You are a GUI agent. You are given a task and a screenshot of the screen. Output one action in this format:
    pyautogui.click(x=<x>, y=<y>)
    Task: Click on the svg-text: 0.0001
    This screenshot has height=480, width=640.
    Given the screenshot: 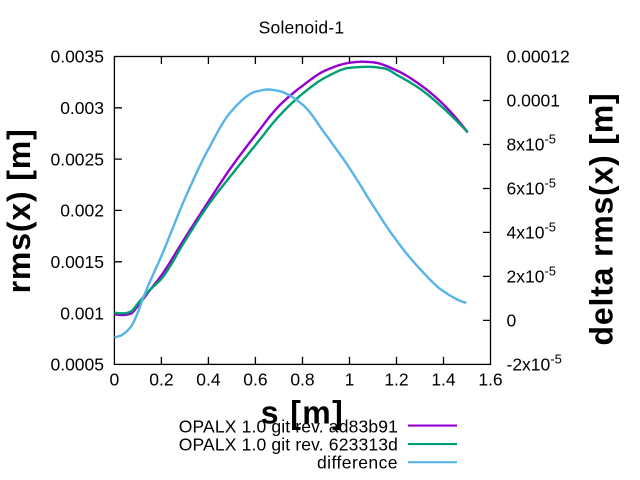 What is the action you would take?
    pyautogui.click(x=534, y=101)
    